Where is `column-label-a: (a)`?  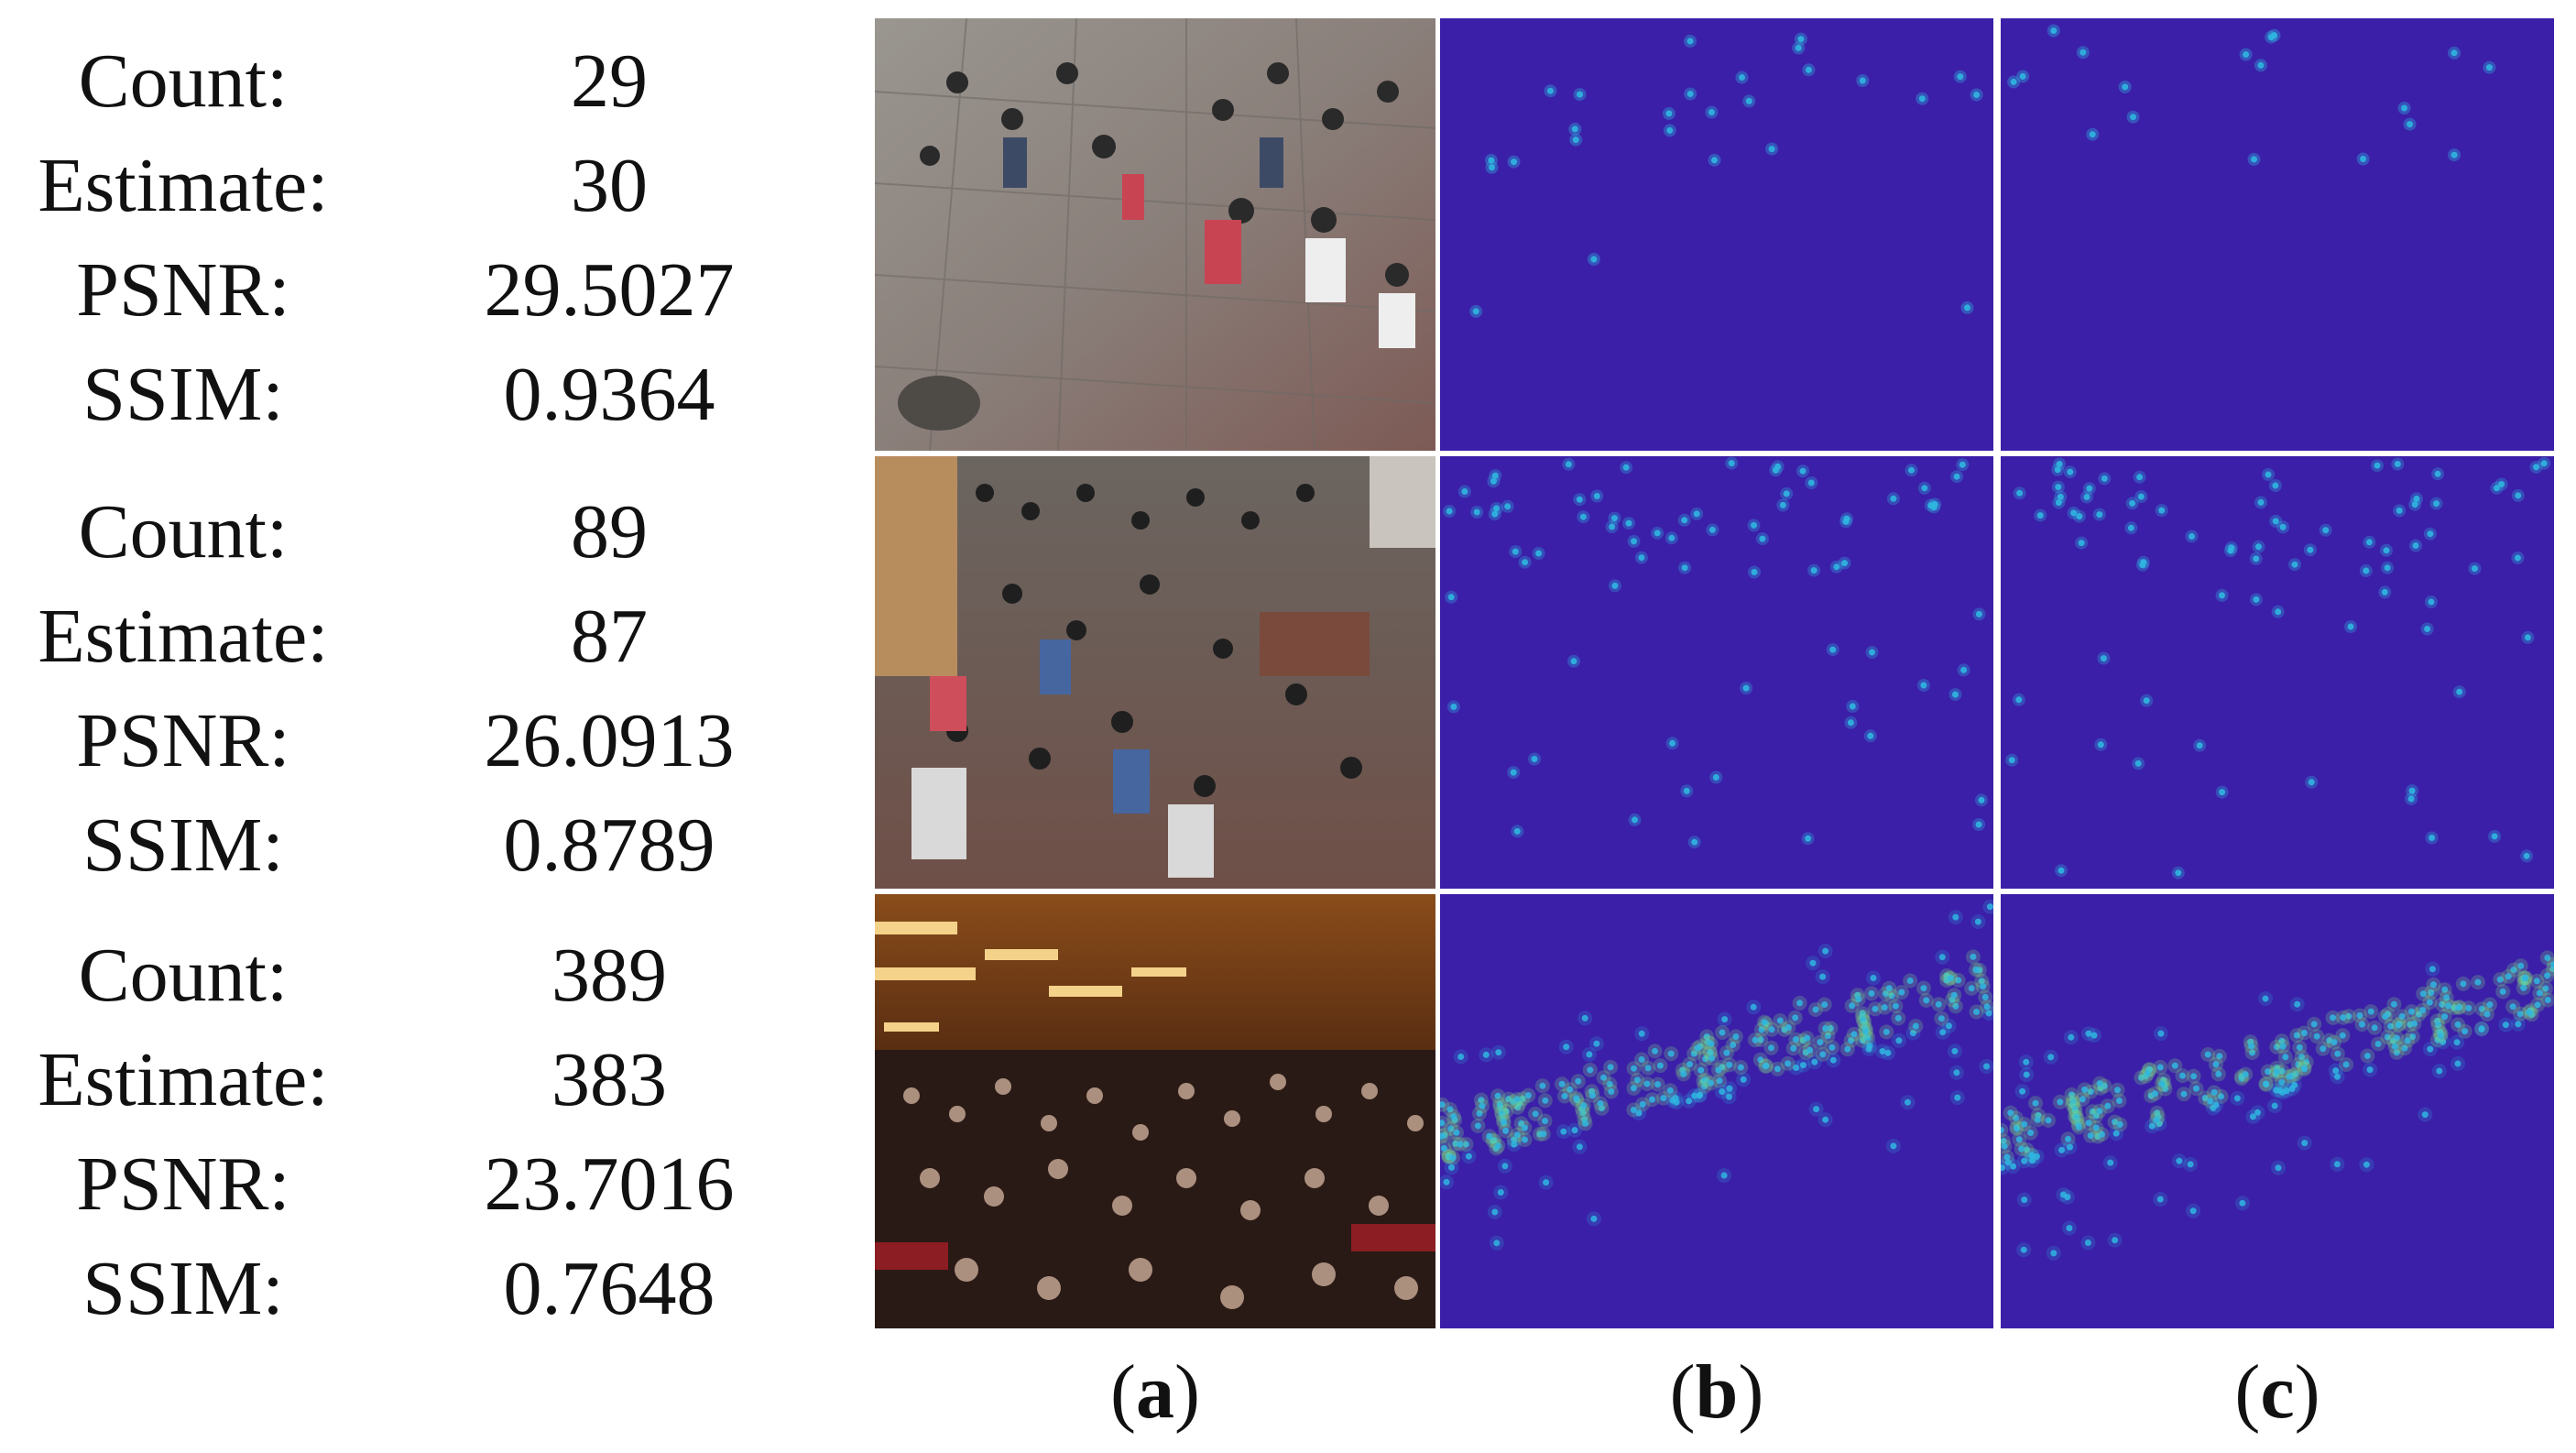
column-label-a: (a) is located at coordinates (1155, 1392).